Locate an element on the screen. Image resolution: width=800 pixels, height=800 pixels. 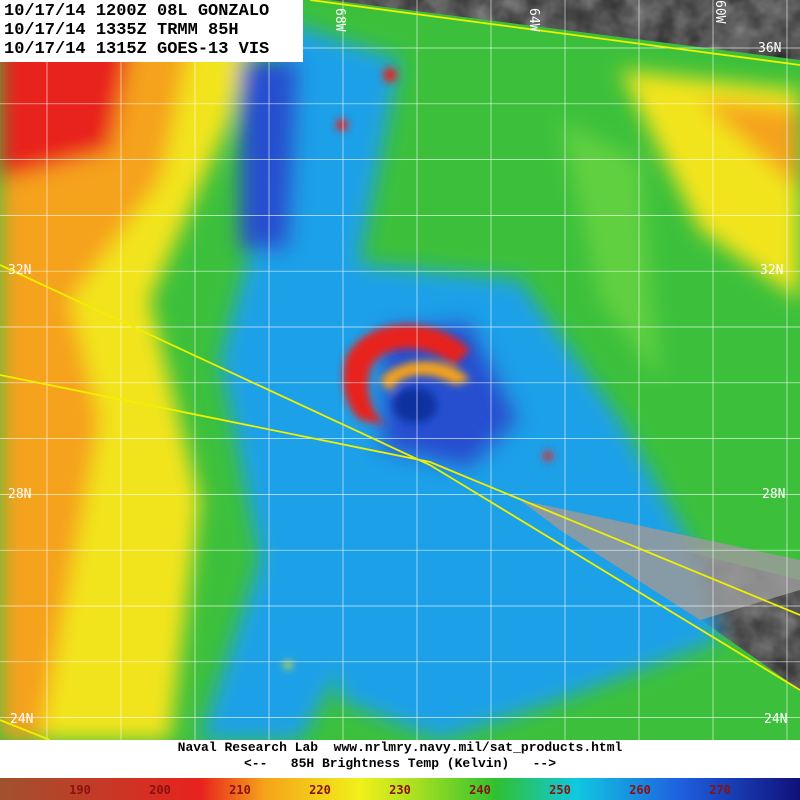
colorbar: 190 200 210 220 230 240 250 260 270 is located at coordinates (400, 789).